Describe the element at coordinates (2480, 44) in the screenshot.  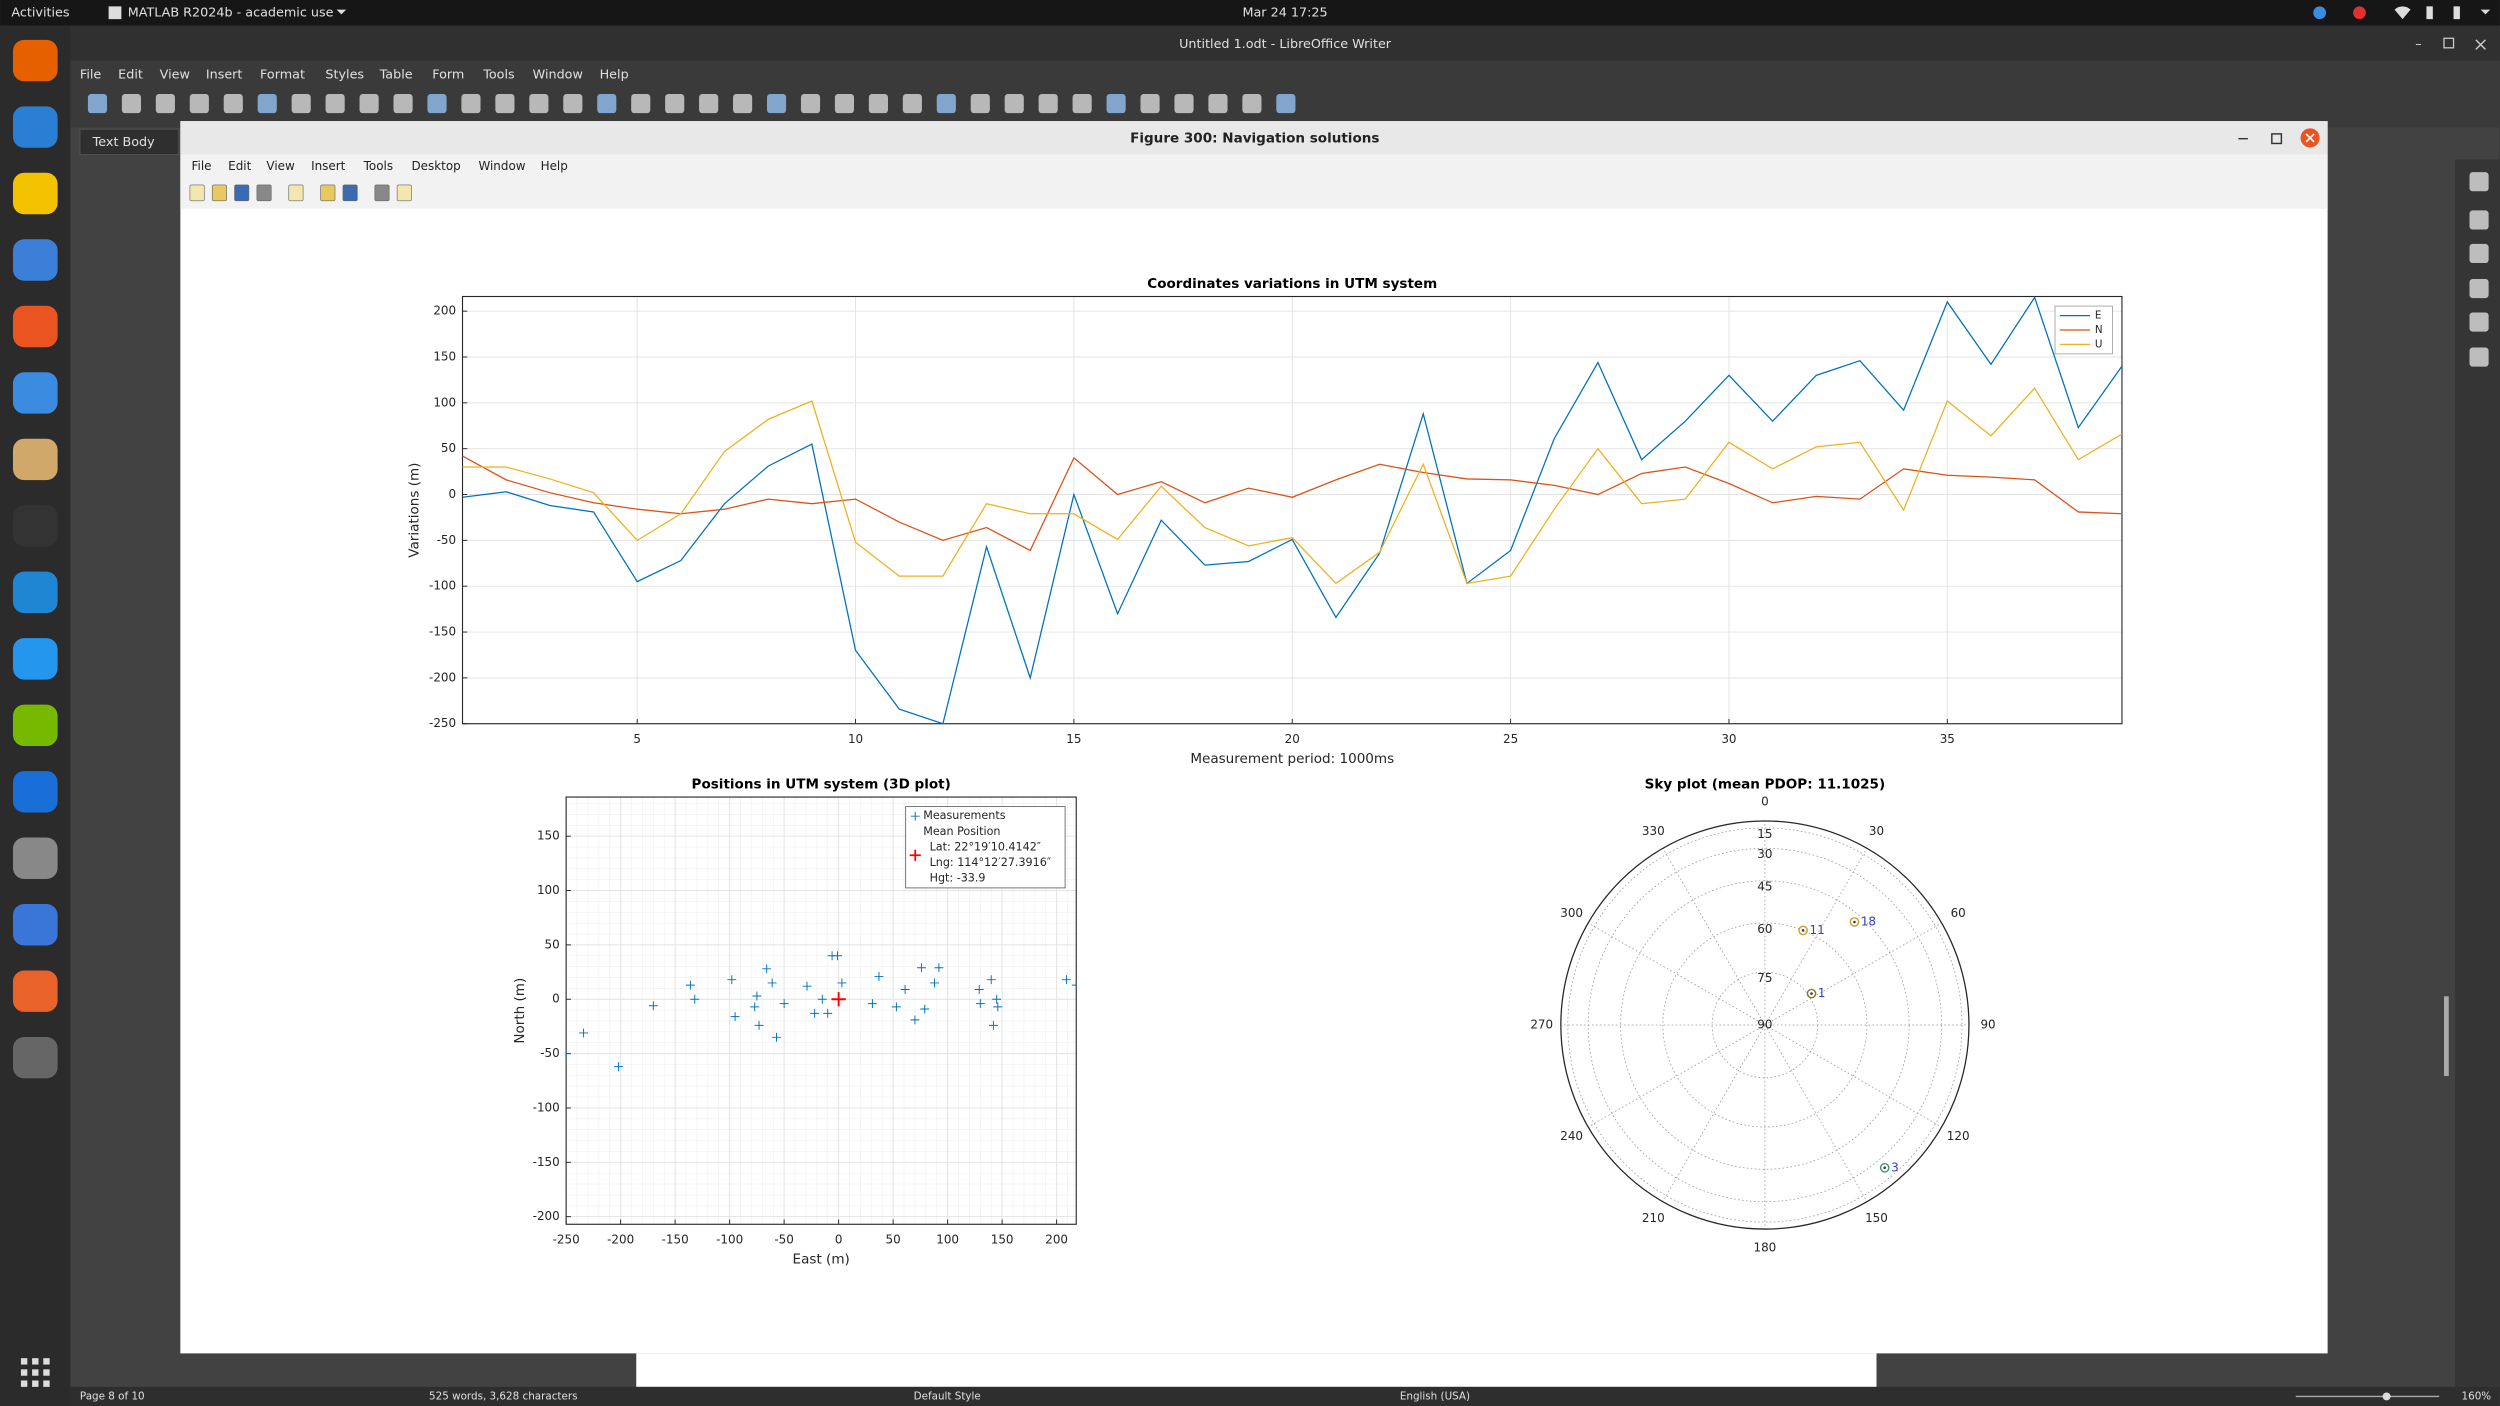
I see `close-button` at that location.